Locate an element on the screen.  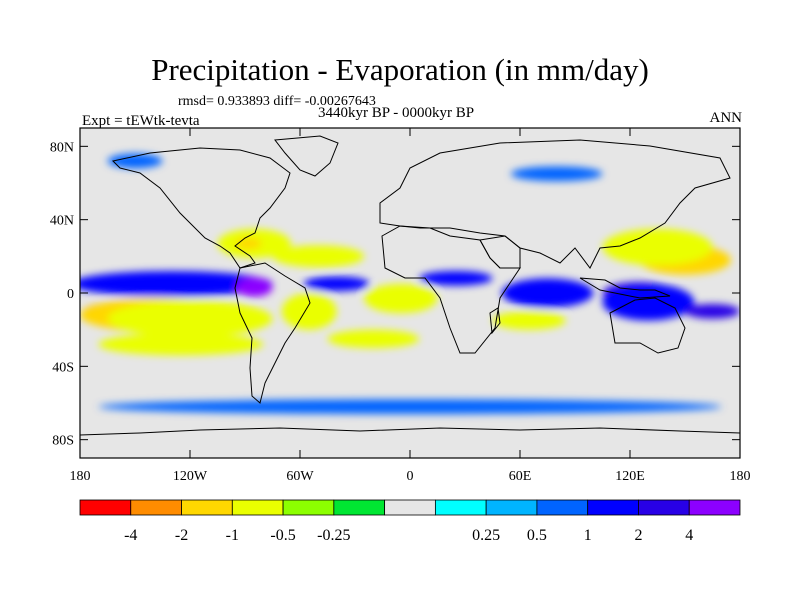
coast-arabia is located at coordinates (500, 252).